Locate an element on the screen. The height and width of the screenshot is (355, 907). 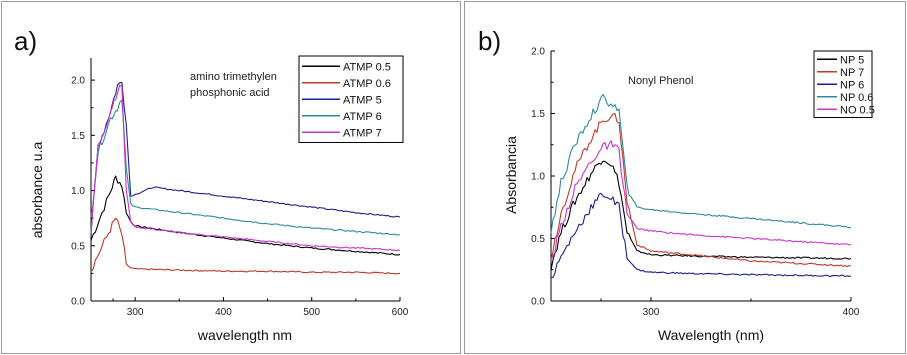
panel-b-y-tick-label: 1.0 is located at coordinates (538, 177).